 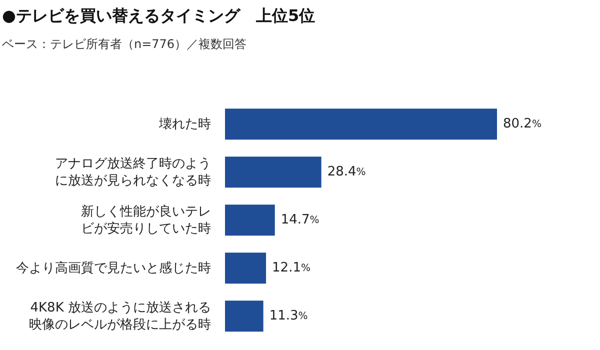 I want to click on y-tick-label: 壊れた時, so click(x=184, y=124).